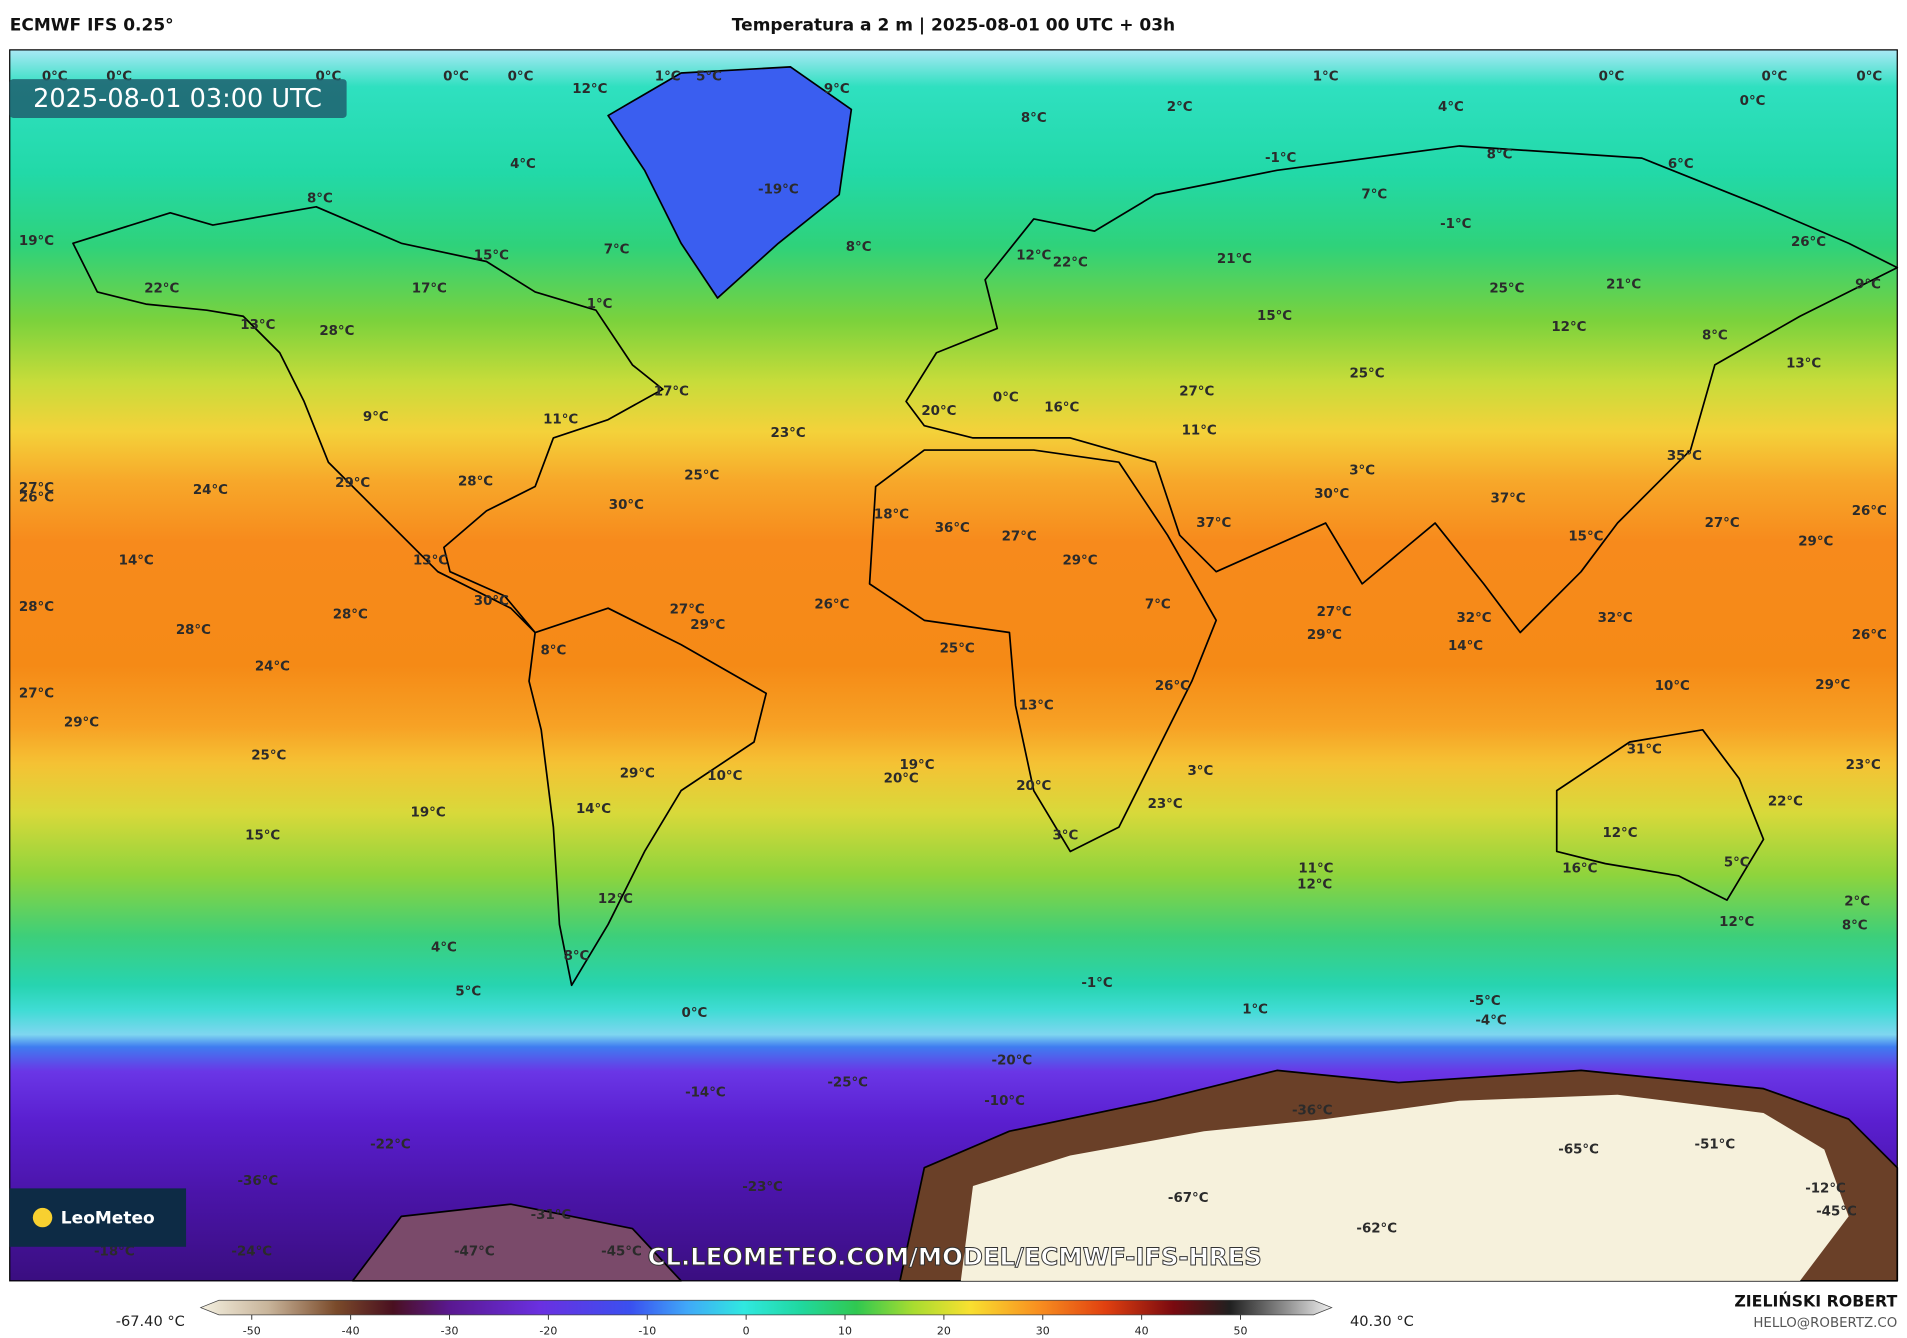 This screenshot has width=1907, height=1338. I want to click on temperature-label: 13°C, so click(1803, 364).